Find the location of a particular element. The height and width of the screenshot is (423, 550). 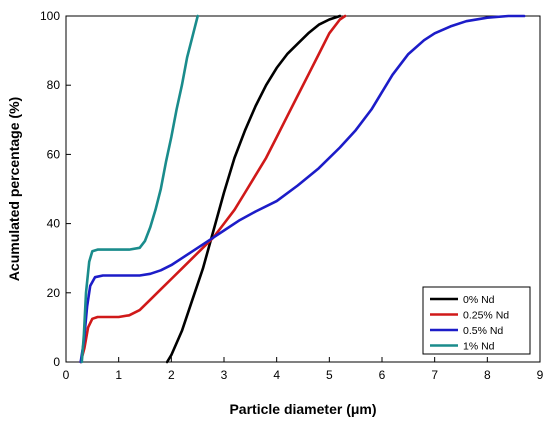

x-tick-label: 5 is located at coordinates (329, 375).